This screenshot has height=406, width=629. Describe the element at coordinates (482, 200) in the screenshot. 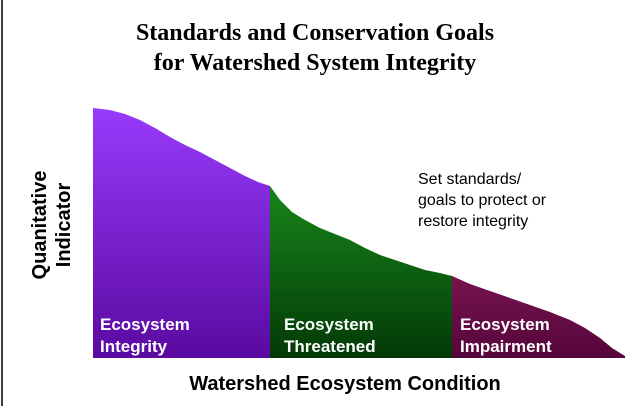

I see `annotation: goals to protect or` at that location.